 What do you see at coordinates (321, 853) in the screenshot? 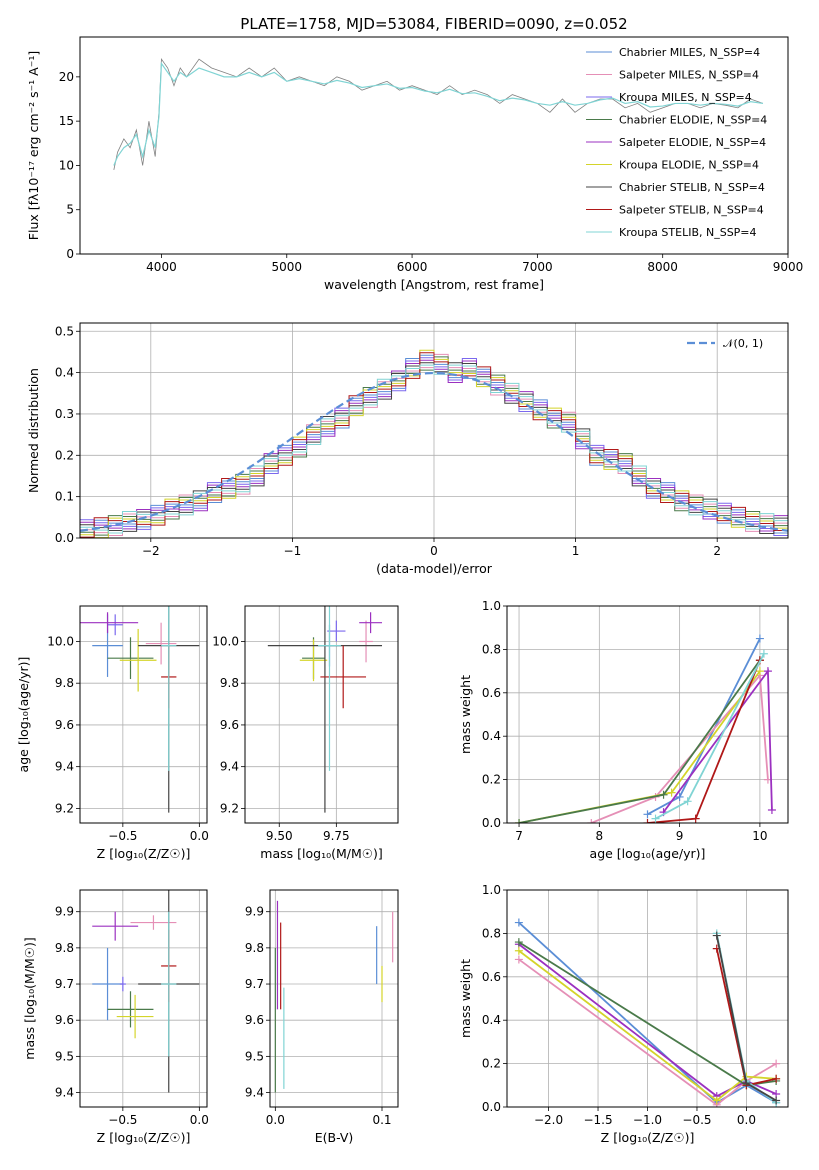
I see `x-axis-label: mass [log₁₀(M/M☉)]` at bounding box center [321, 853].